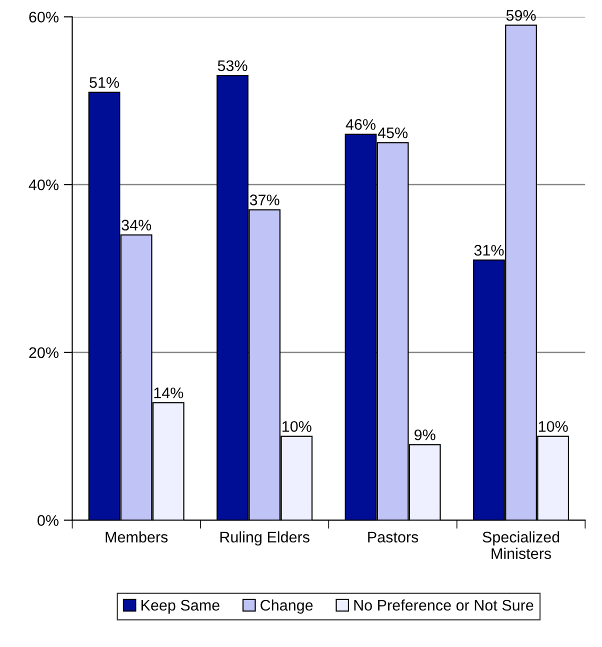  I want to click on legend-label: Change, so click(286, 606).